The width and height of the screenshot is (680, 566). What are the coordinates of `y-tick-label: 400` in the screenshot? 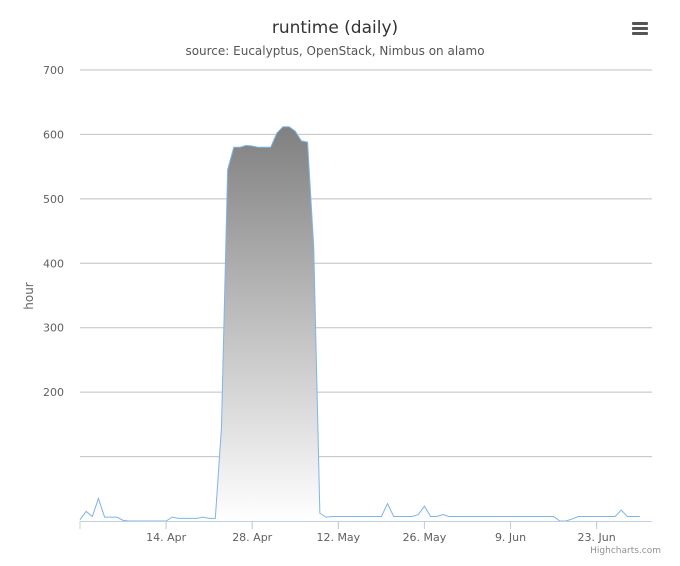 It's located at (53, 263).